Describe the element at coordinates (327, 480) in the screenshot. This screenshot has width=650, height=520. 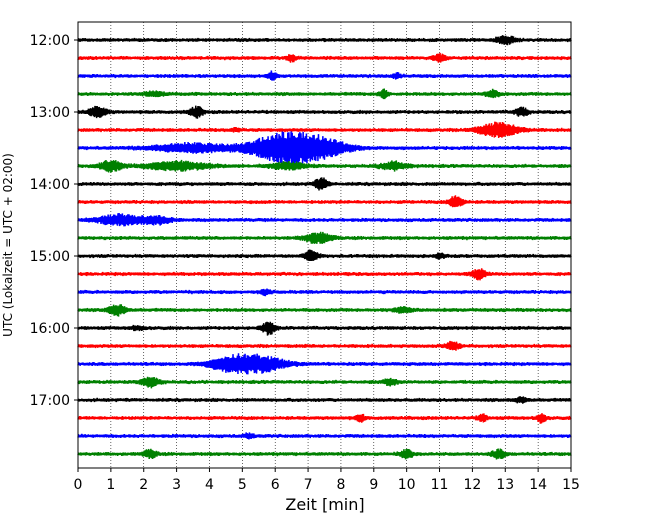
I see `x-axis: 0 1 2 3 4 5 6 7 8 9 10 11 12 13 14 15` at that location.